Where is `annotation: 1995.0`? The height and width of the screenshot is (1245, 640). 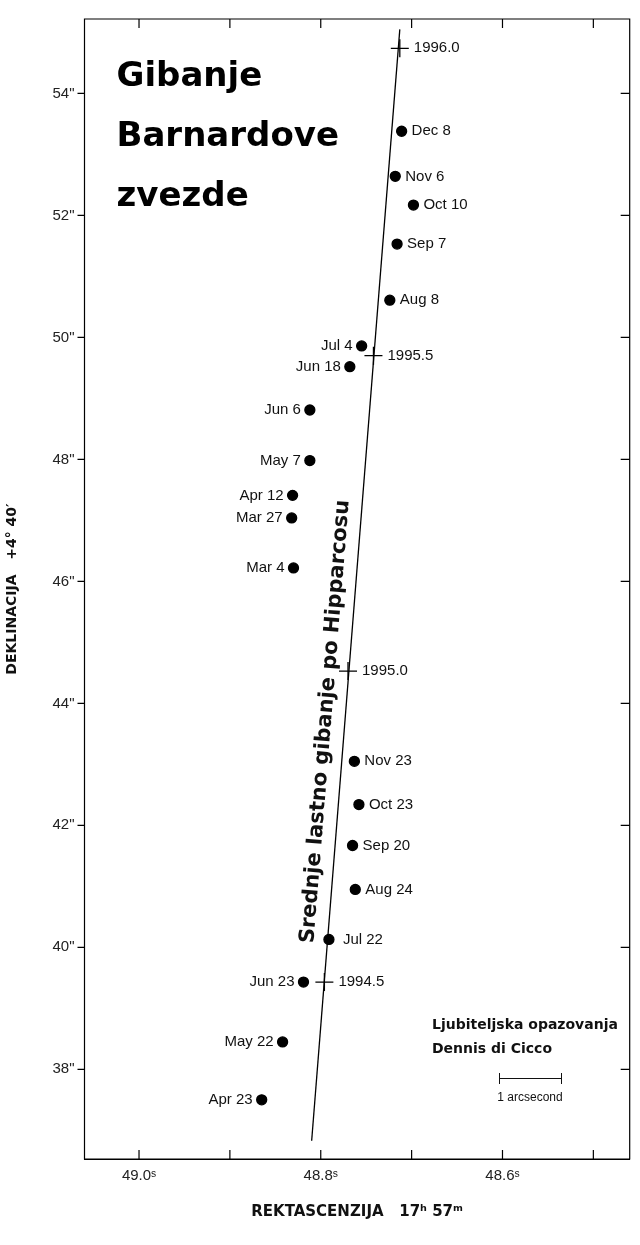 annotation: 1995.0 is located at coordinates (385, 670).